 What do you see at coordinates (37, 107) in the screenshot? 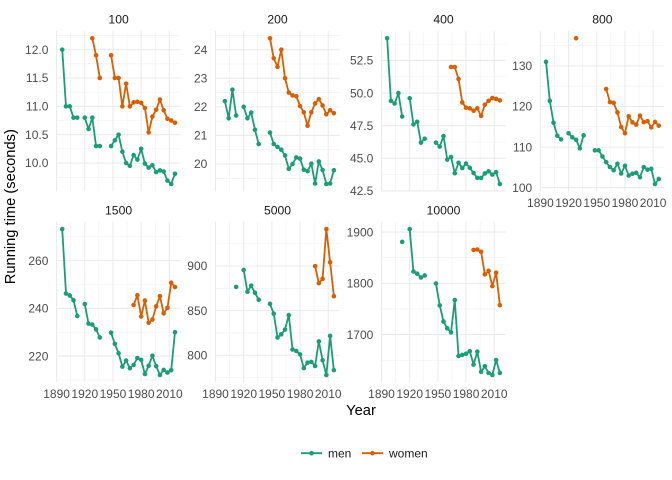
I see `svg-text: 11.0` at bounding box center [37, 107].